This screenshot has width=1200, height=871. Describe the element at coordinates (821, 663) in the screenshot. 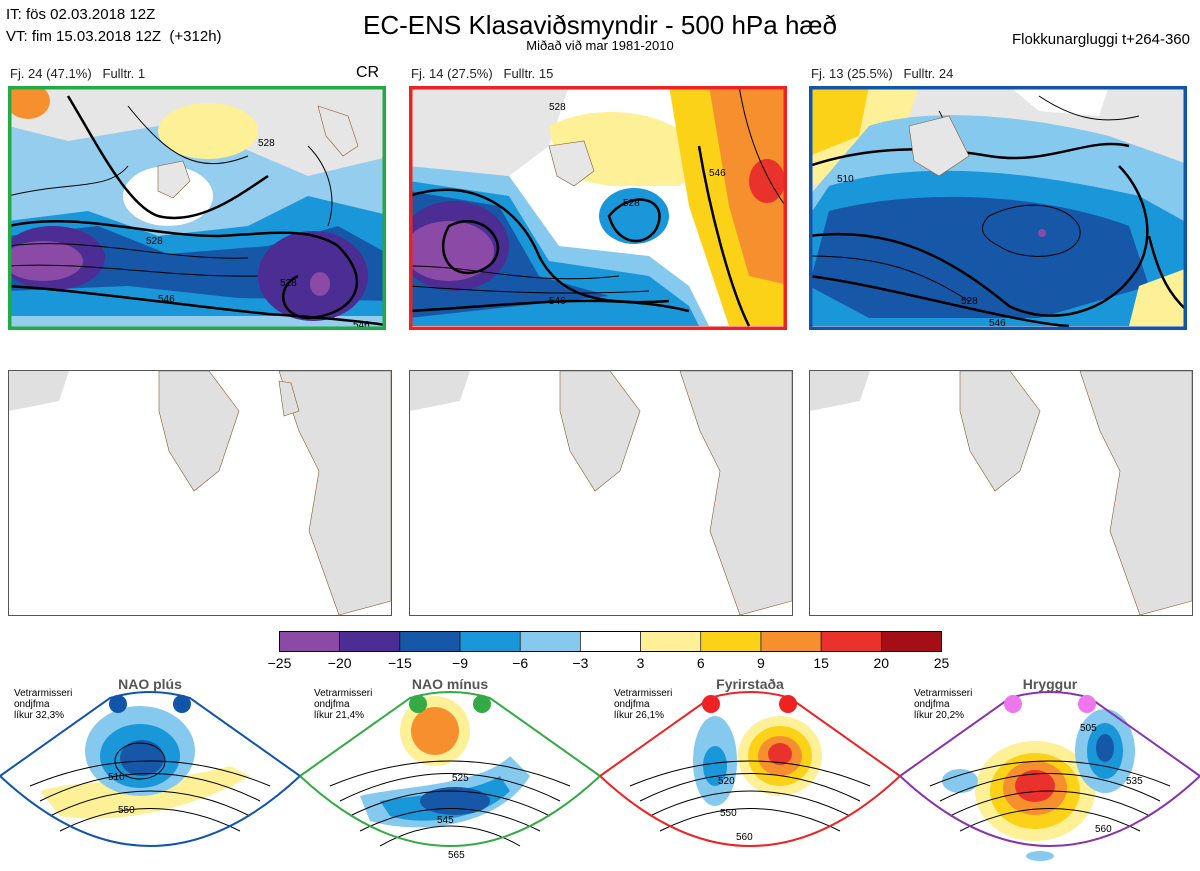

I see `colorbar-tick-label: 15` at that location.